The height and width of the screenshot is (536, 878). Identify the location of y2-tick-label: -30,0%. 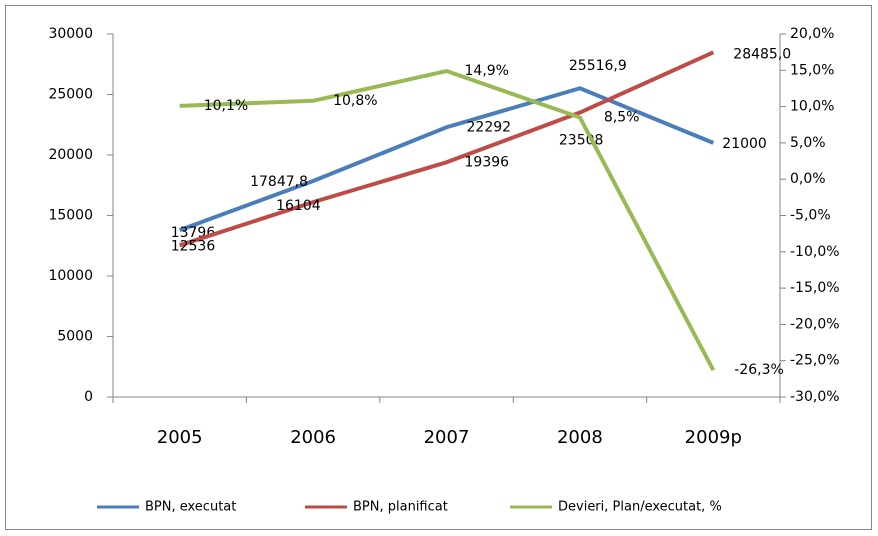
(815, 397).